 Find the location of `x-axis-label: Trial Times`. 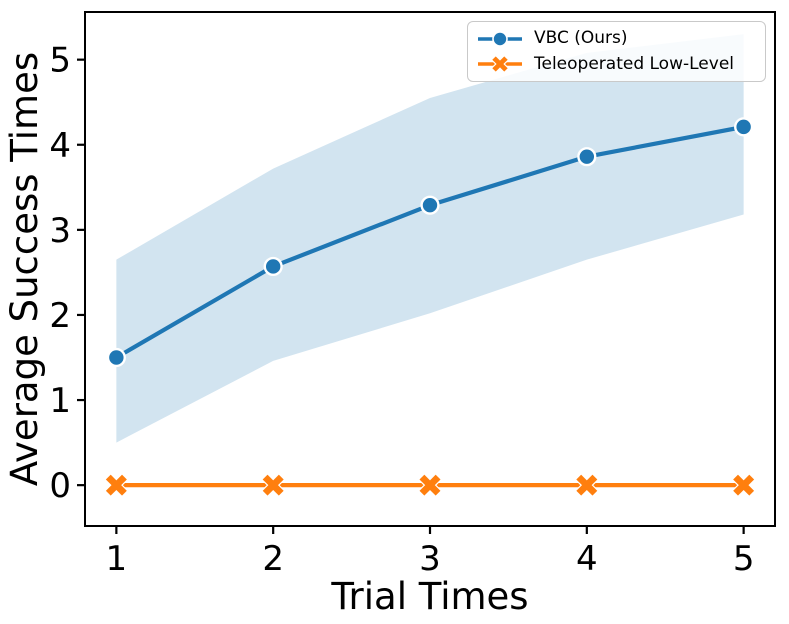

x-axis-label: Trial Times is located at coordinates (429, 596).